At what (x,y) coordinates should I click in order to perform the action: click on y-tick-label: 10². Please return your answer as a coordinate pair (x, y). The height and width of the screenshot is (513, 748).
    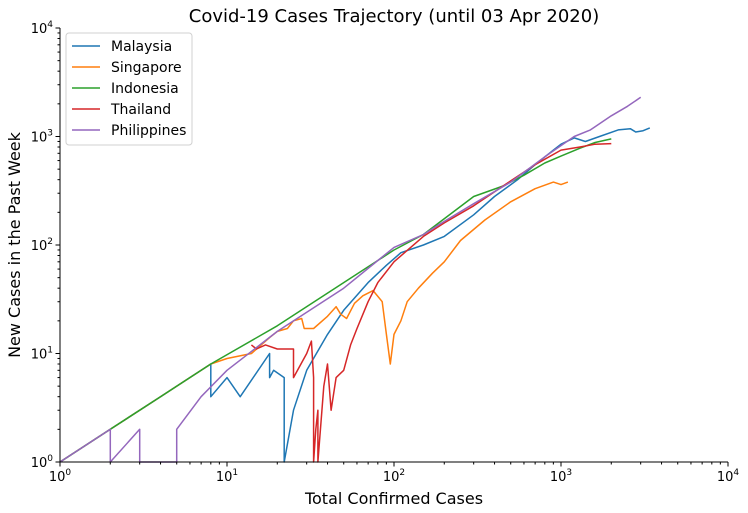
    Looking at the image, I should click on (42, 245).